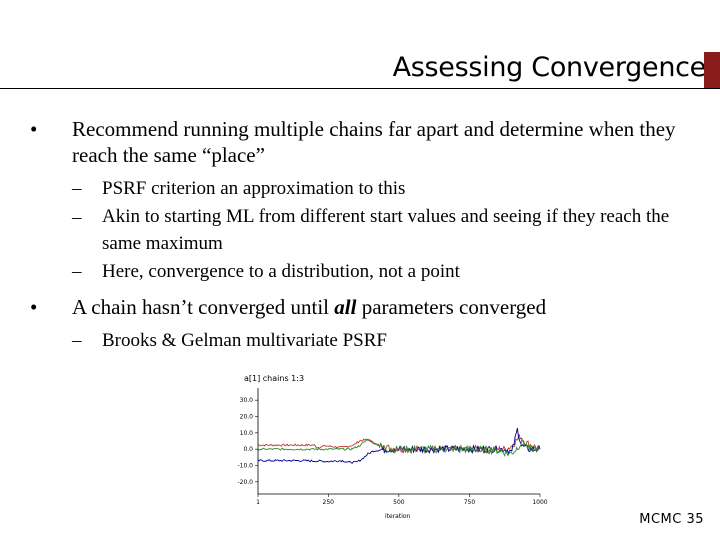 This screenshot has height=540, width=720. What do you see at coordinates (539, 502) in the screenshot?
I see `x-tick-label: 1000` at bounding box center [539, 502].